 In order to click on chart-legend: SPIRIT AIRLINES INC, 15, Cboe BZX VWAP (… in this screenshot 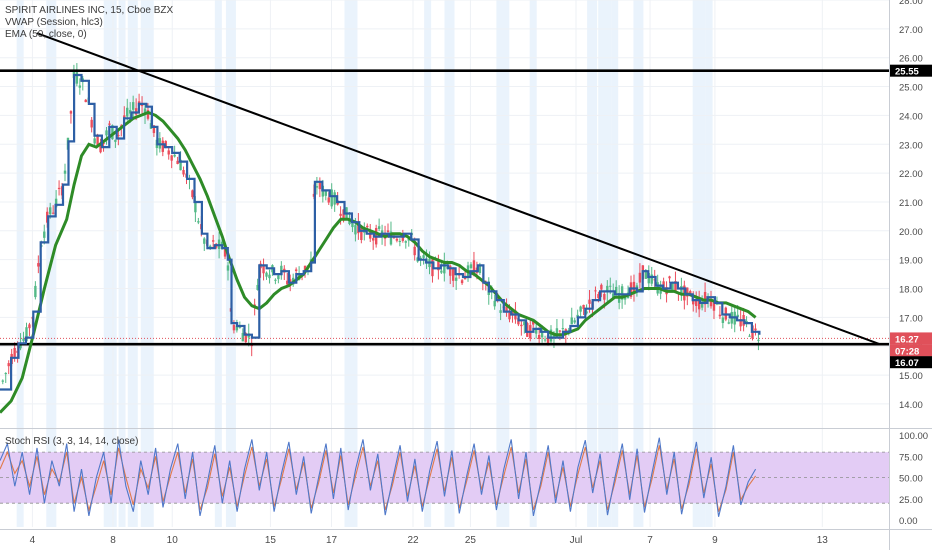, I will do `click(89, 23)`.